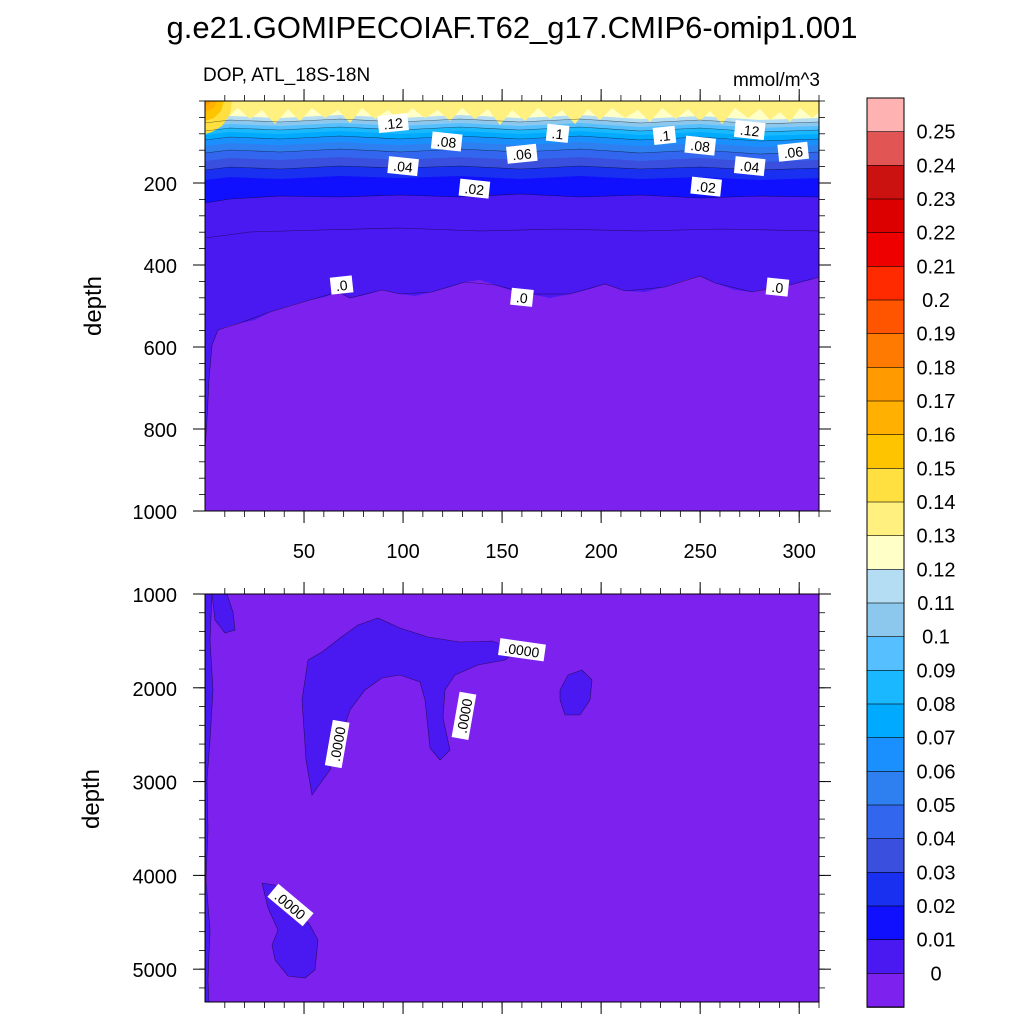  Describe the element at coordinates (936, 267) in the screenshot. I see `colorbar-label: 0.21` at that location.